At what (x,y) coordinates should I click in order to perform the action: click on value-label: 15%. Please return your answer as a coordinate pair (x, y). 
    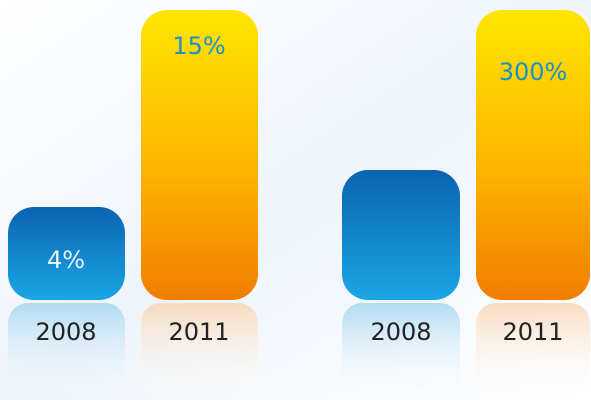
    Looking at the image, I should click on (198, 46).